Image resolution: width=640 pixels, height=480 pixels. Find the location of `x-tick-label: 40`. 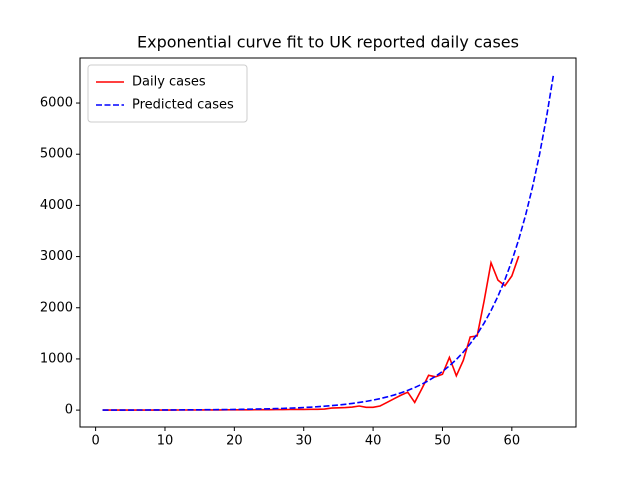

x-tick-label: 40 is located at coordinates (373, 441).